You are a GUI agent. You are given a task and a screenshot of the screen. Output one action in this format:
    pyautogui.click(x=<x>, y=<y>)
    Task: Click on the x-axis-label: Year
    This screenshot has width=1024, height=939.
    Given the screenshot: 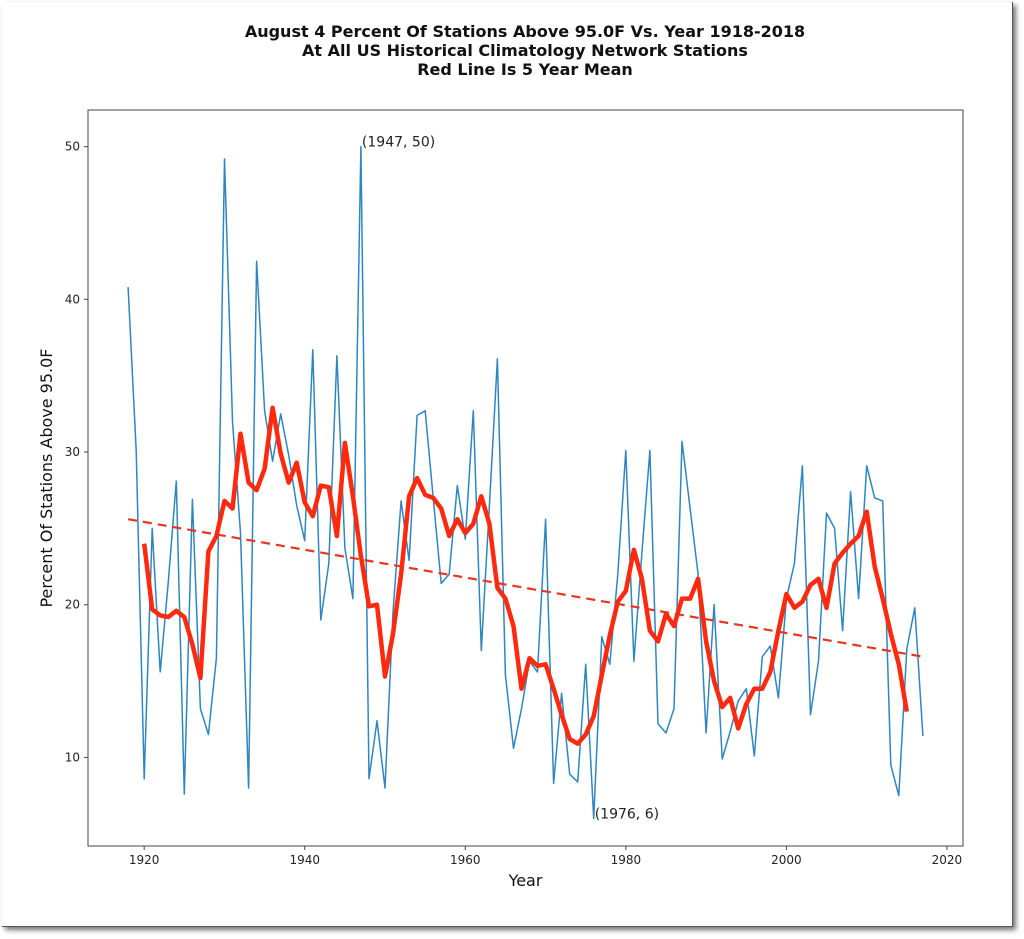 What is the action you would take?
    pyautogui.click(x=525, y=880)
    